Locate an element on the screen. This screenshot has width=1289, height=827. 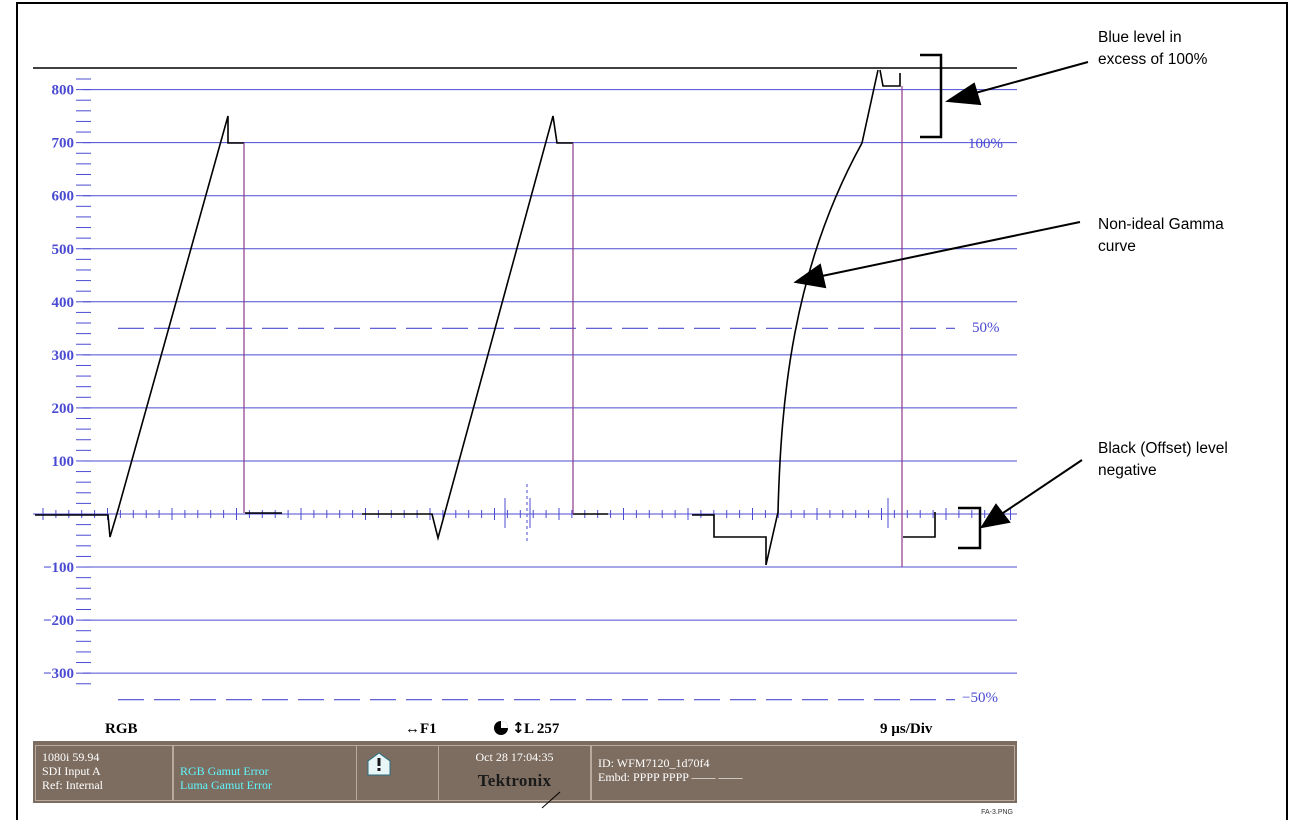
luma-gamut-error: Luma Gamut Error is located at coordinates (226, 785).